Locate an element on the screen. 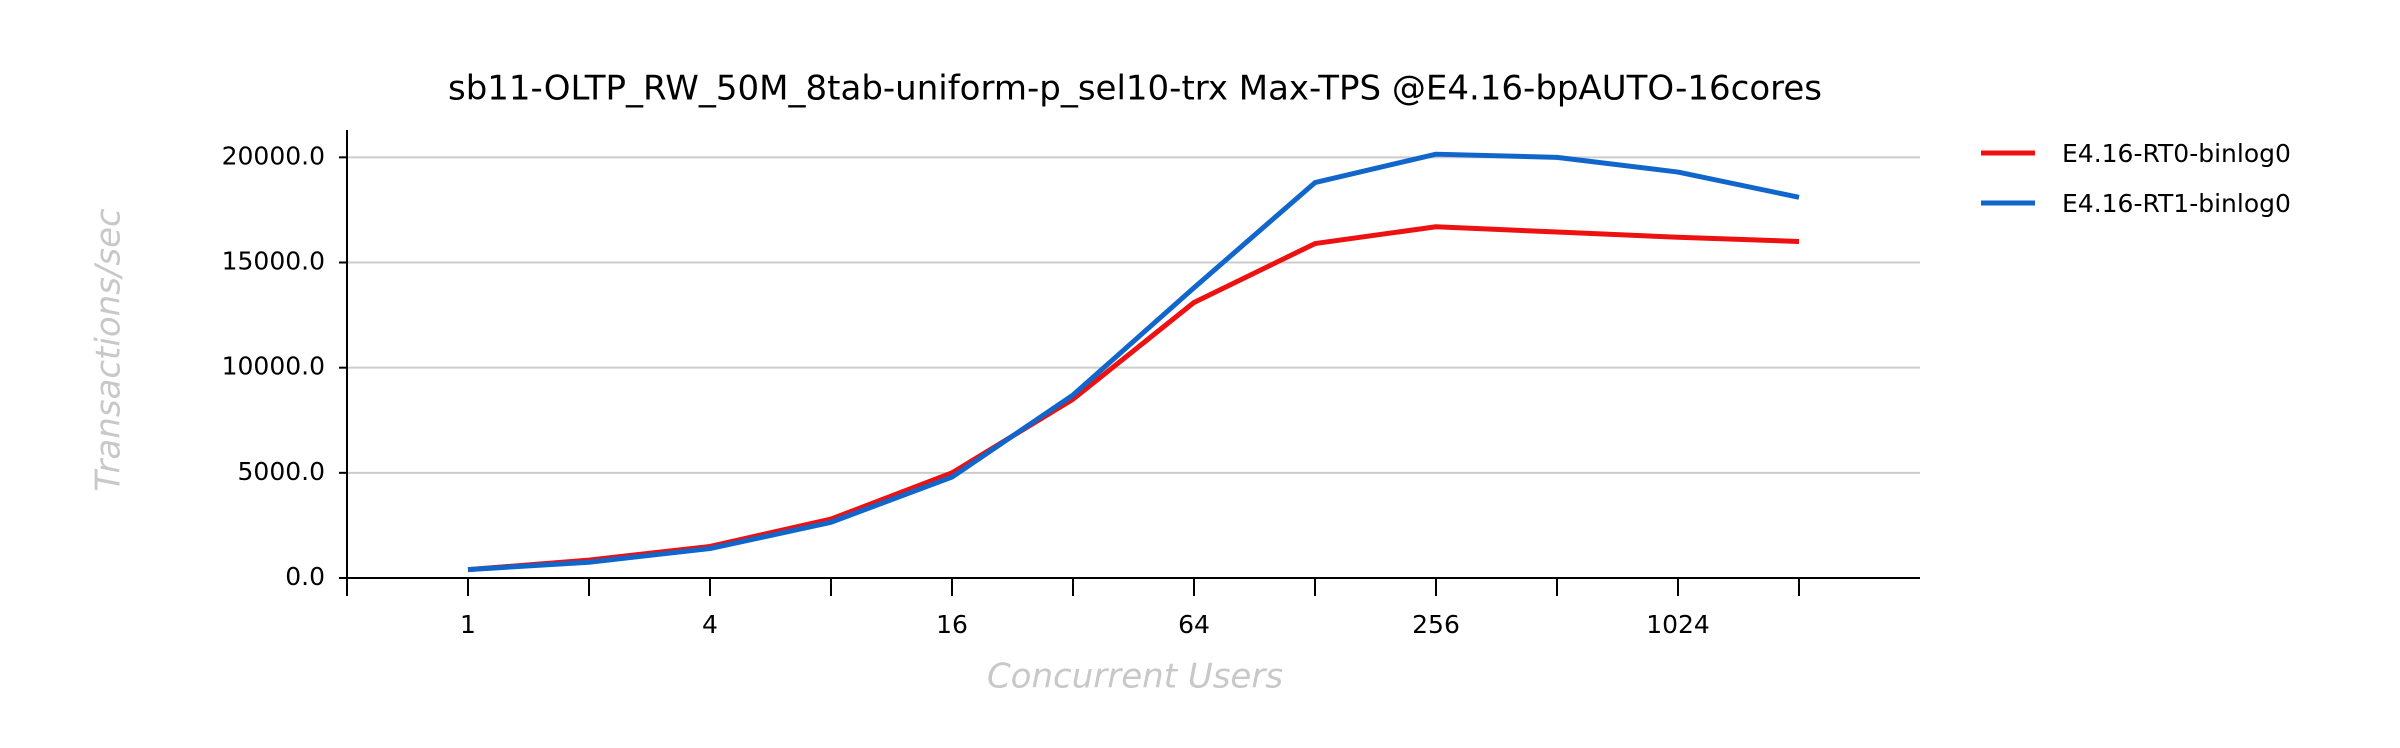 The height and width of the screenshot is (748, 2400). y-tick-label: 5000.0 is located at coordinates (281, 471).